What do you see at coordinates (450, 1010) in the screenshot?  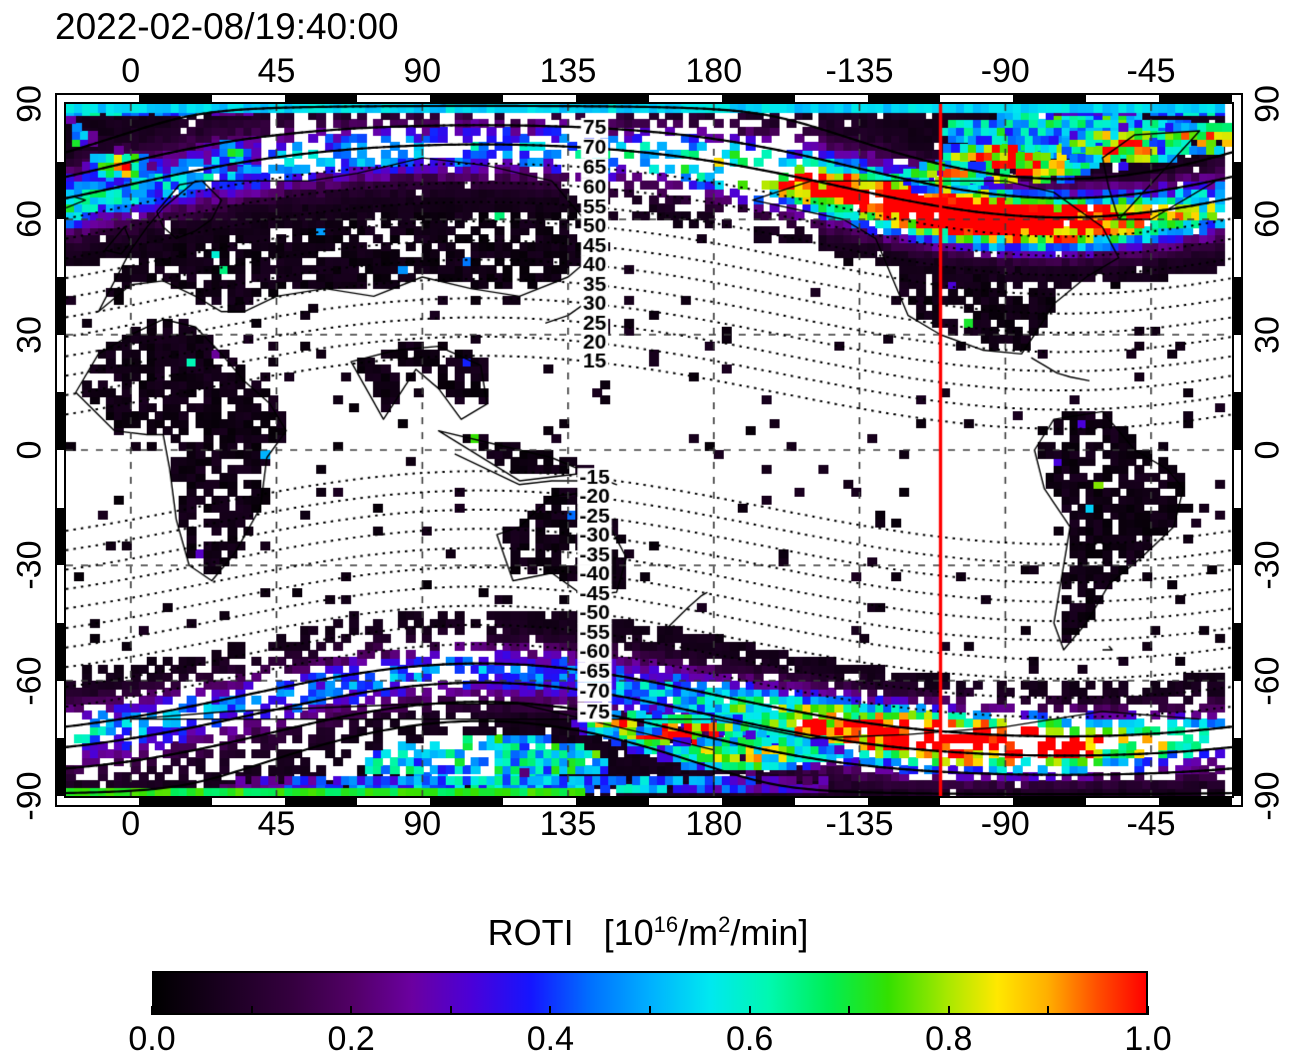 I see `colorbar-tick-0.3` at bounding box center [450, 1010].